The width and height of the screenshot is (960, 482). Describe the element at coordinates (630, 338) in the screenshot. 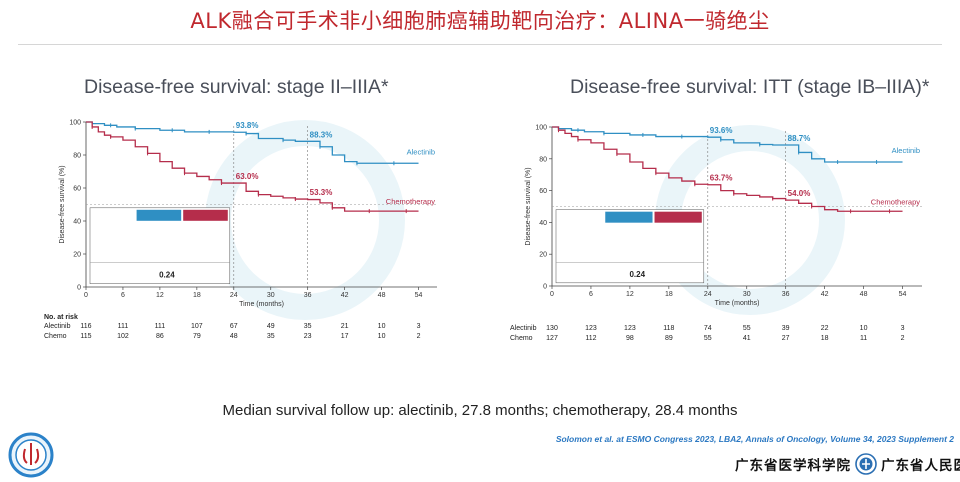

I see `risk-value: 98` at that location.